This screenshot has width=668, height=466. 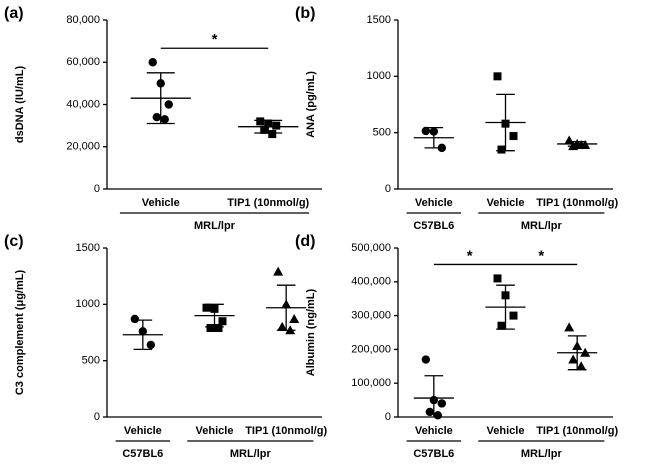 What do you see at coordinates (311, 104) in the screenshot?
I see `y-axis-label: ANA (pg/mL)` at bounding box center [311, 104].